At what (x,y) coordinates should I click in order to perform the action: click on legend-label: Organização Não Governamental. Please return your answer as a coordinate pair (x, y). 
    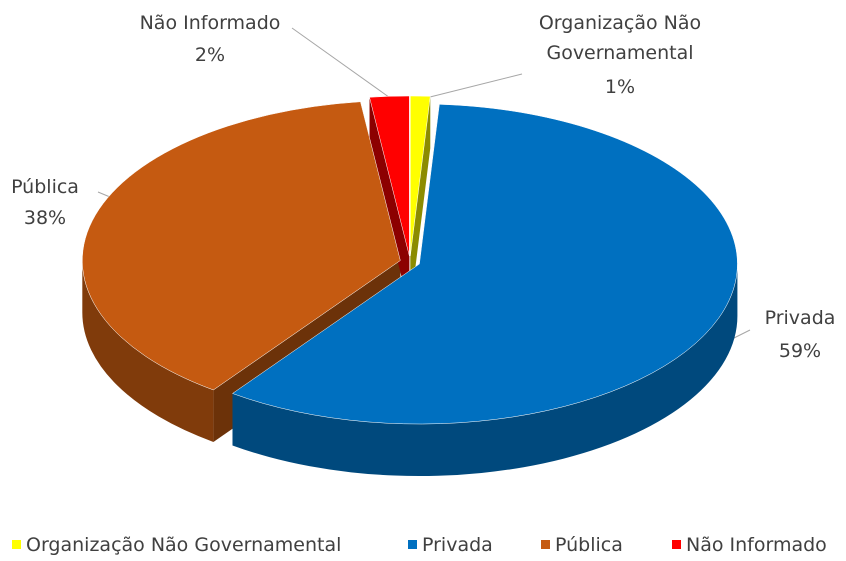
    Looking at the image, I should click on (184, 545).